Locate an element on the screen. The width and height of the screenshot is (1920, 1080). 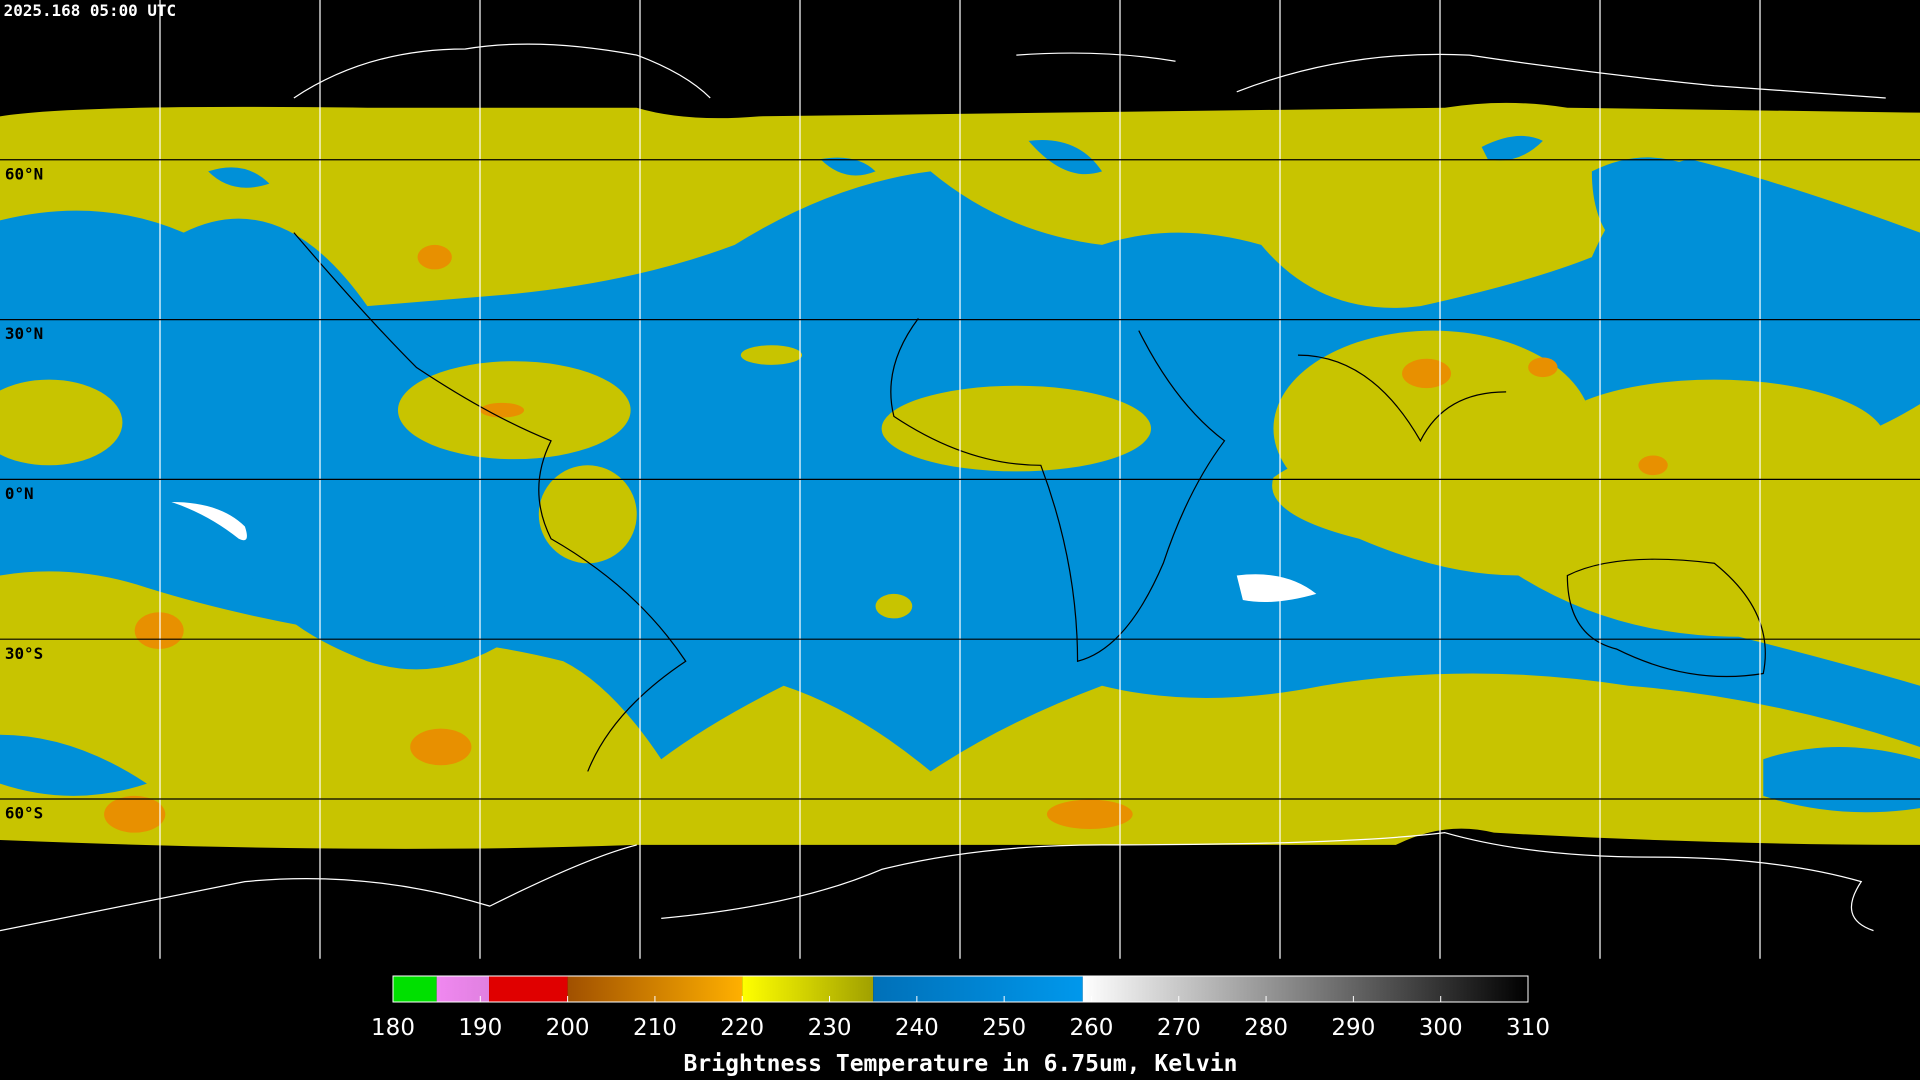
colorbar-frame is located at coordinates (960, 989).